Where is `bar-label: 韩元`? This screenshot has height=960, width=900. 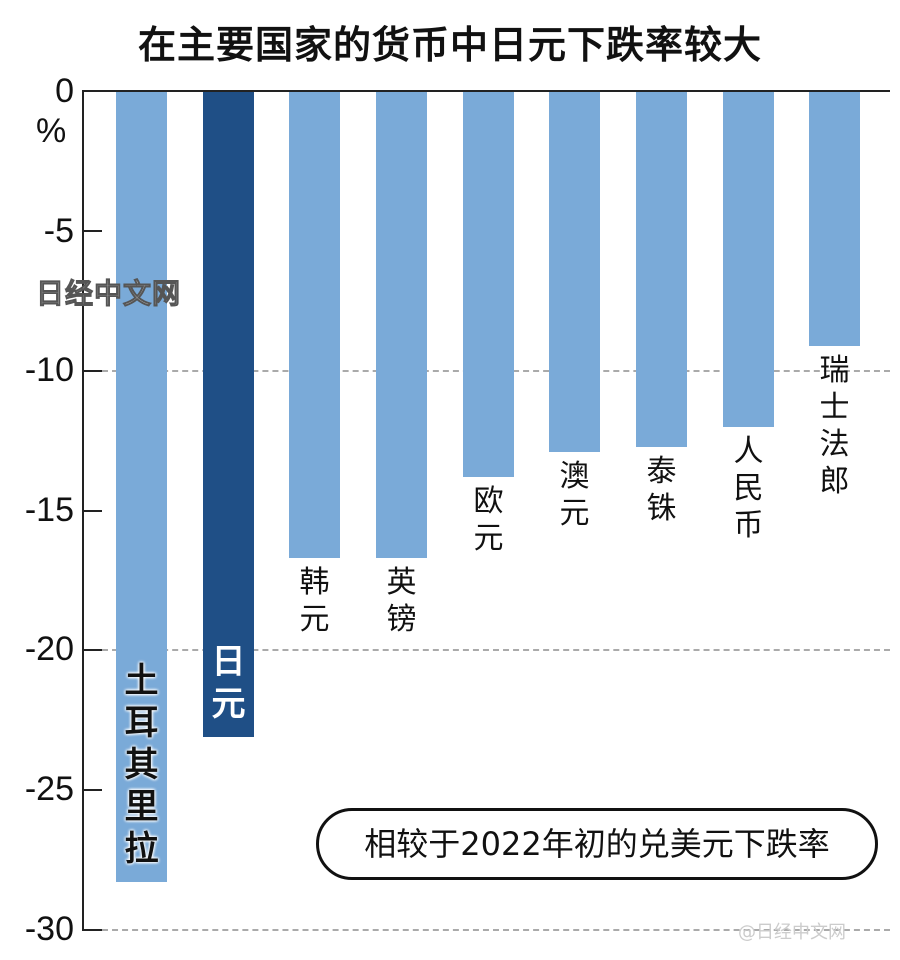 bar-label: 韩元 is located at coordinates (314, 601).